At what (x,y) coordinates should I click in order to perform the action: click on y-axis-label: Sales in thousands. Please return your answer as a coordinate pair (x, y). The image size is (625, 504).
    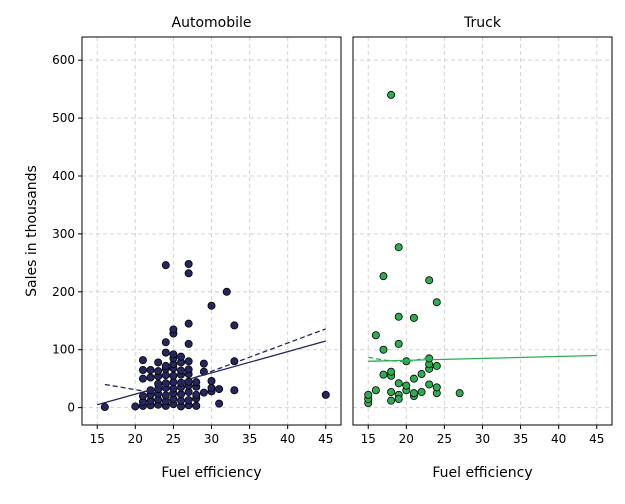
    Looking at the image, I should click on (32, 231).